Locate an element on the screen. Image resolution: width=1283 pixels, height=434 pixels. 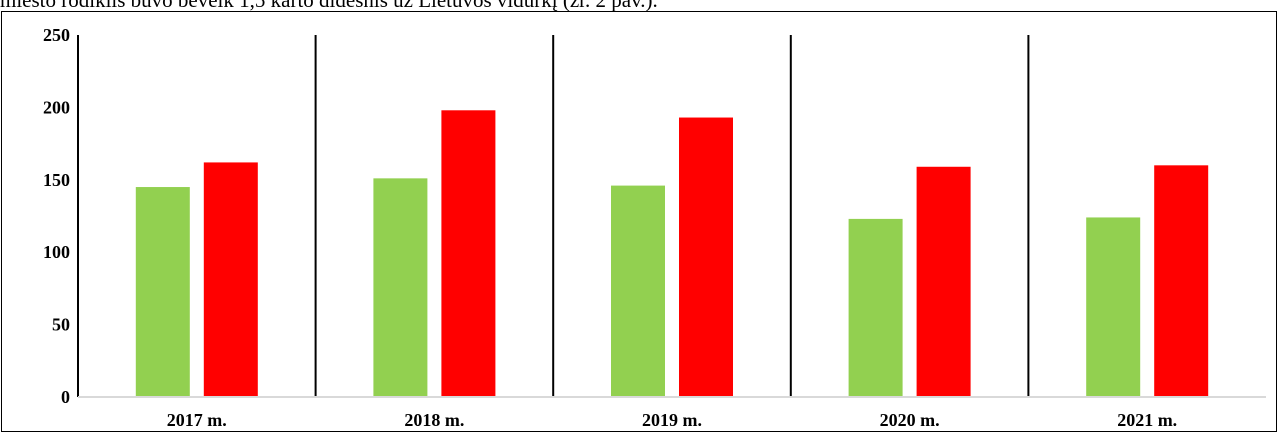
y-tick-label: 250 is located at coordinates (56, 35).